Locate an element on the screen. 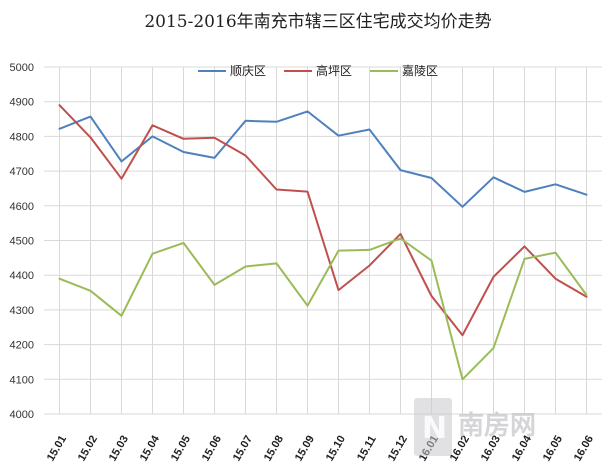  y-tick-label: 4700 is located at coordinates (22, 172).